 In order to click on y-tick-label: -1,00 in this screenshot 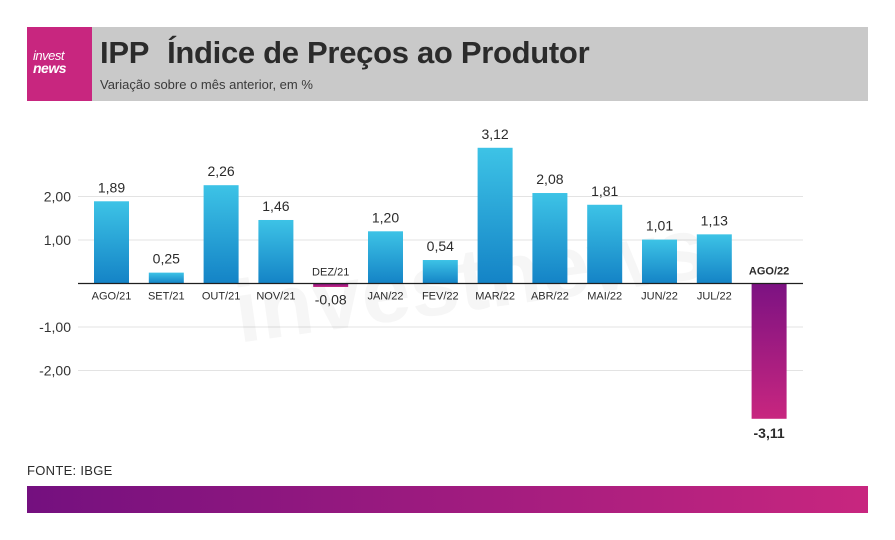, I will do `click(55, 327)`.